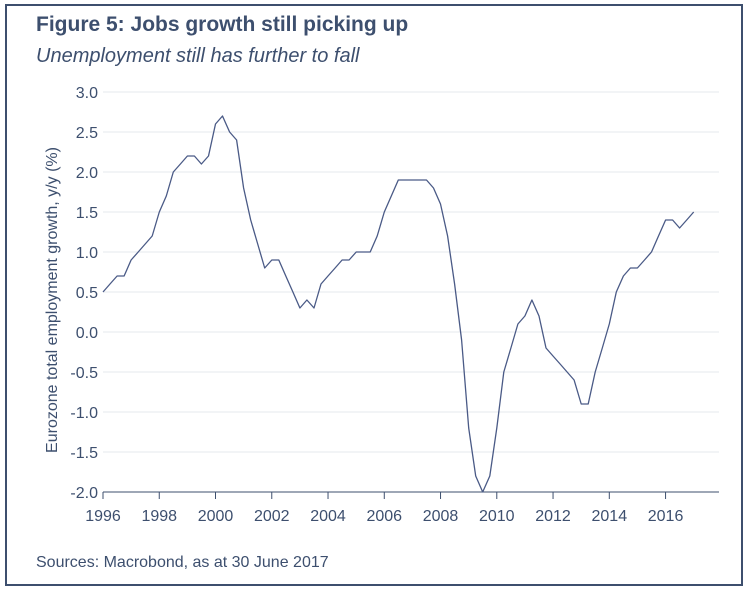 The height and width of the screenshot is (592, 750). Describe the element at coordinates (553, 516) in the screenshot. I see `x-tick-label: 2012` at that location.